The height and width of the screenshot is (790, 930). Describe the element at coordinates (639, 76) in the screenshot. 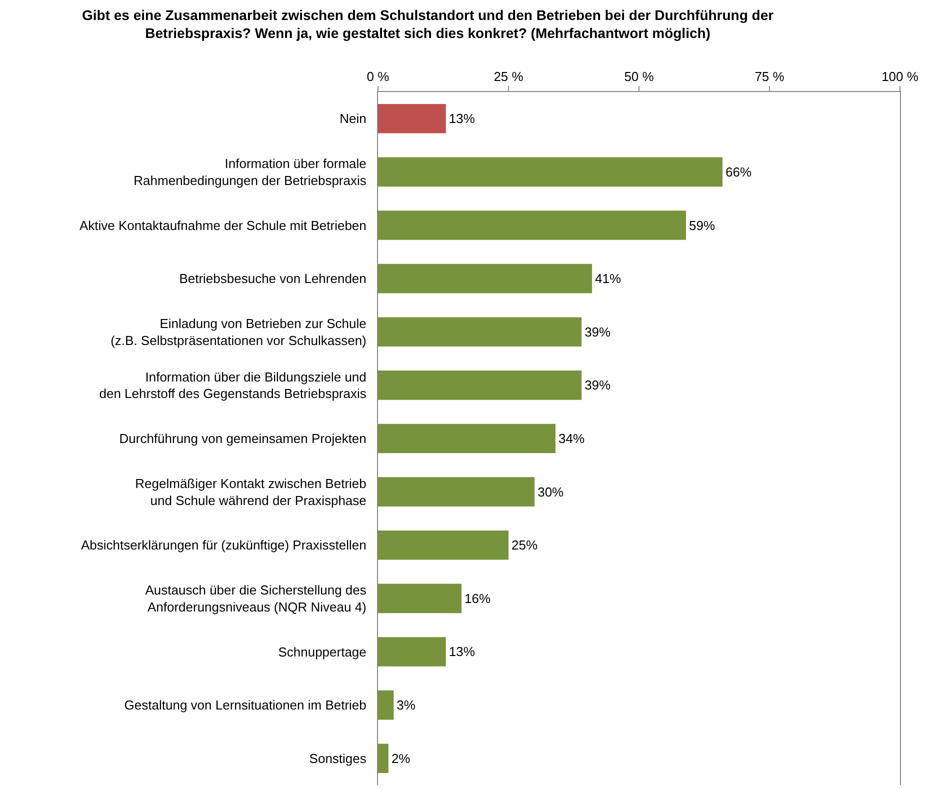

I see `x-tick-label: 50 %` at that location.